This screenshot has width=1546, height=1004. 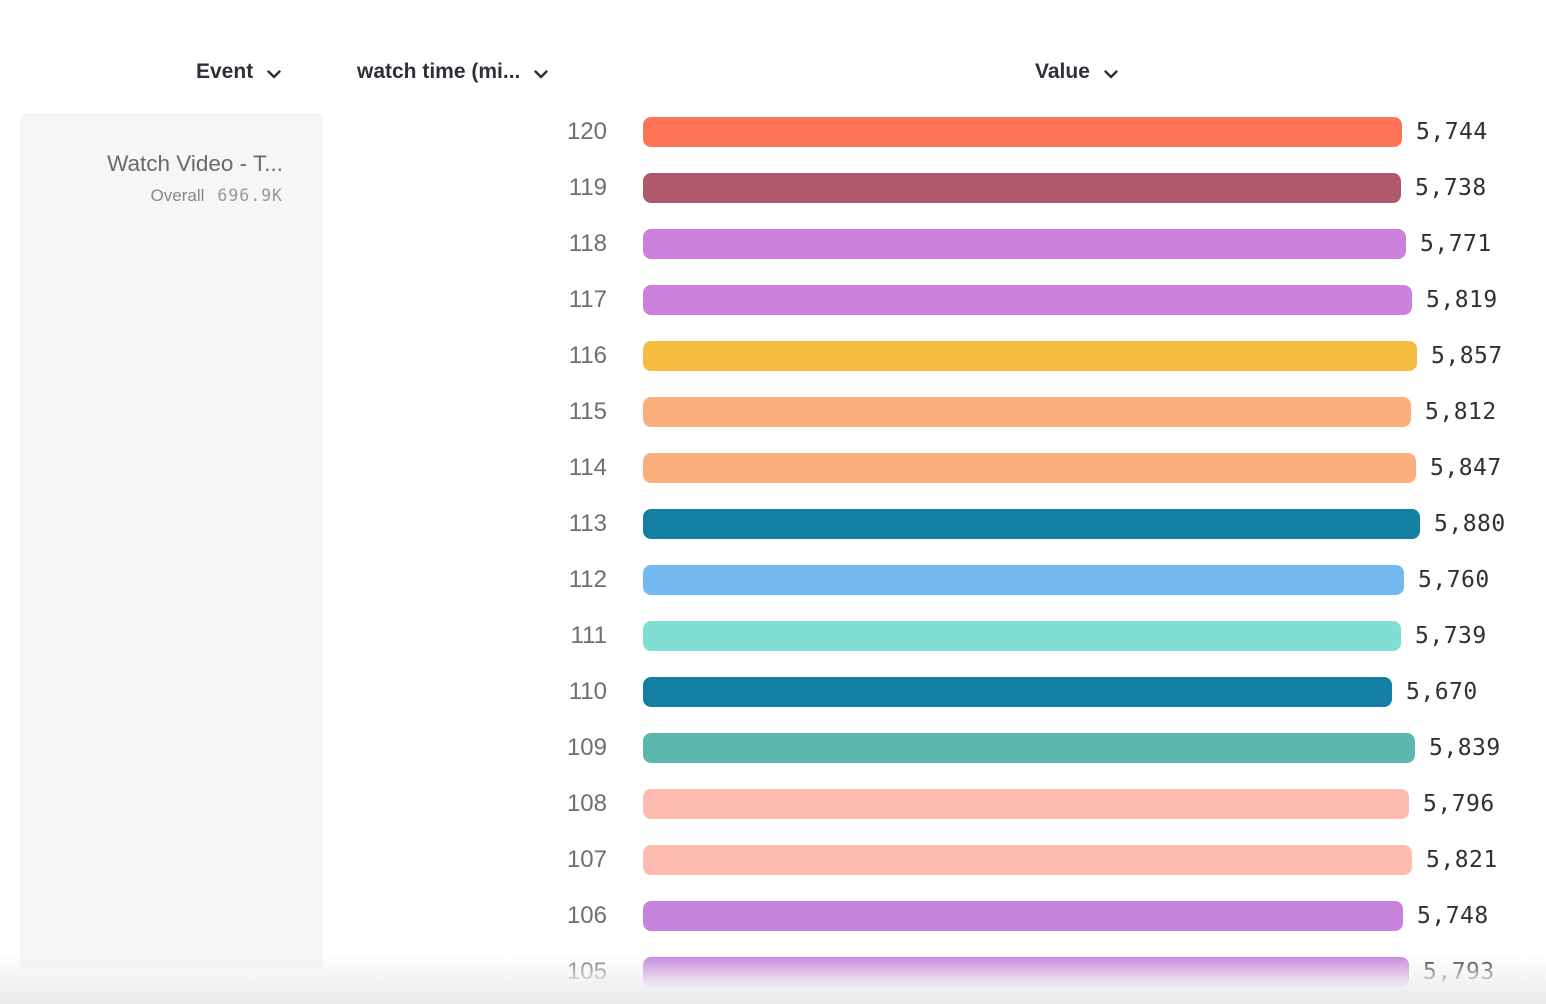 I want to click on bar-row: 107 5,821, so click(x=773, y=860).